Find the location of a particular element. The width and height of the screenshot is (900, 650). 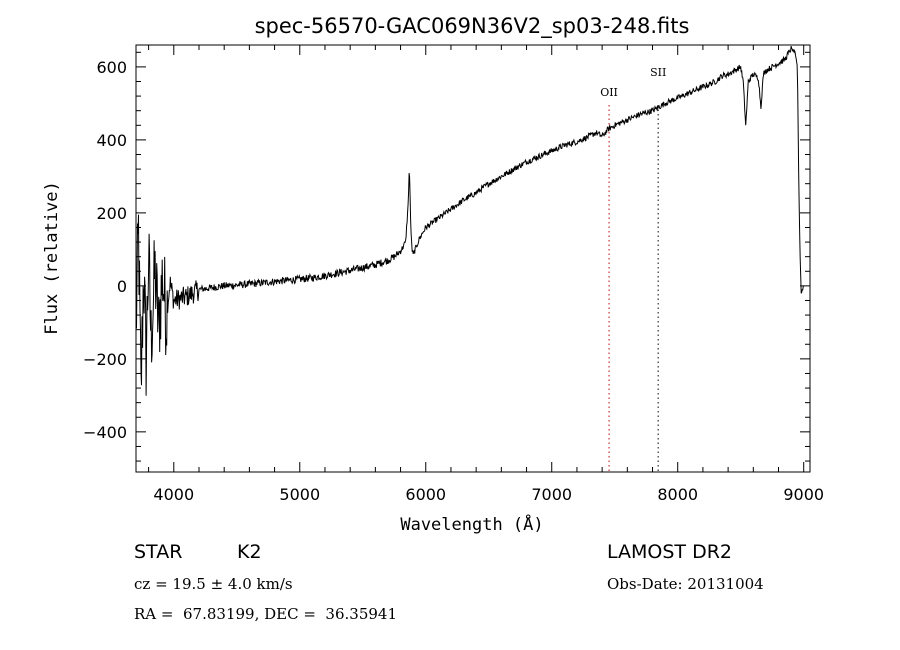

y-axis-label: Flux (relative) is located at coordinates (52, 258).